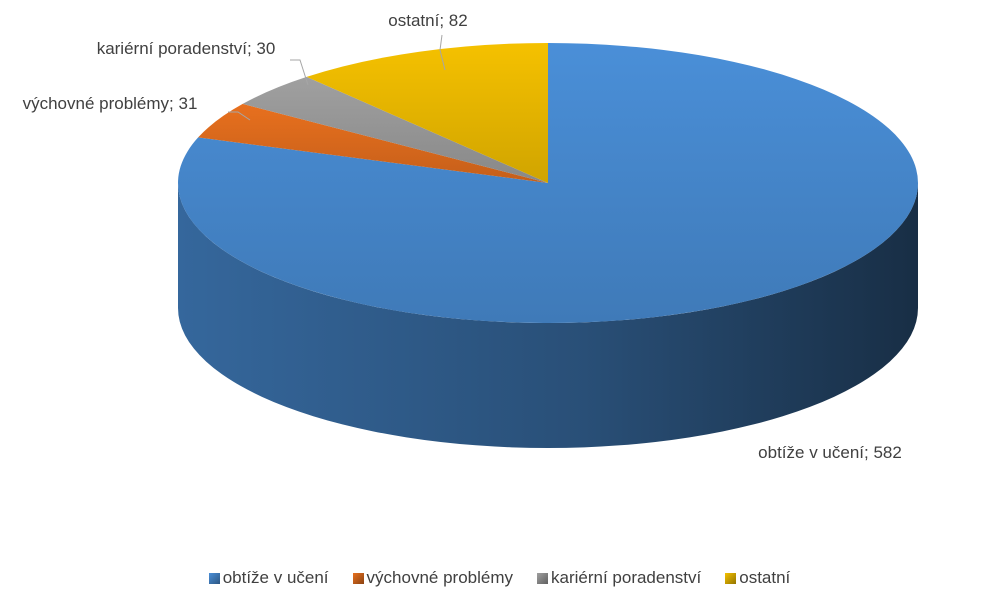 This screenshot has height=600, width=999. I want to click on legend-item: kariérní poradenství, so click(619, 578).